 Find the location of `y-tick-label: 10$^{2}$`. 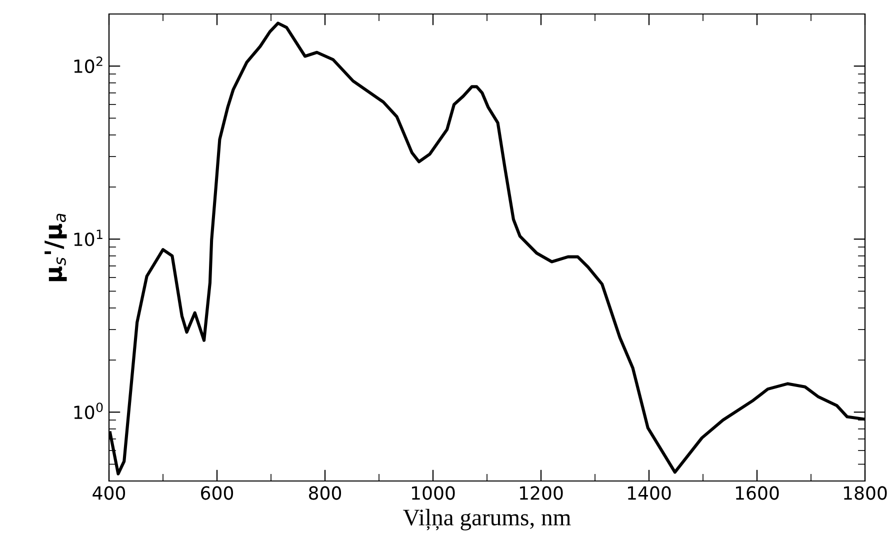

y-tick-label: 10$^{2}$ is located at coordinates (88, 65).